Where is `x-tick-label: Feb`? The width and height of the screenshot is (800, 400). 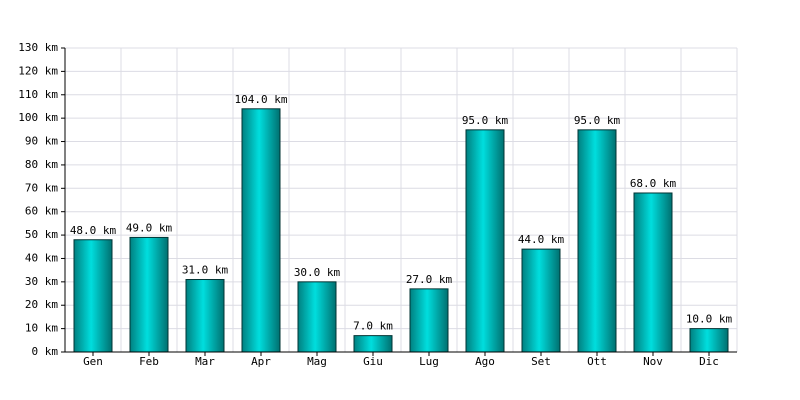
x-tick-label: Feb is located at coordinates (149, 361).